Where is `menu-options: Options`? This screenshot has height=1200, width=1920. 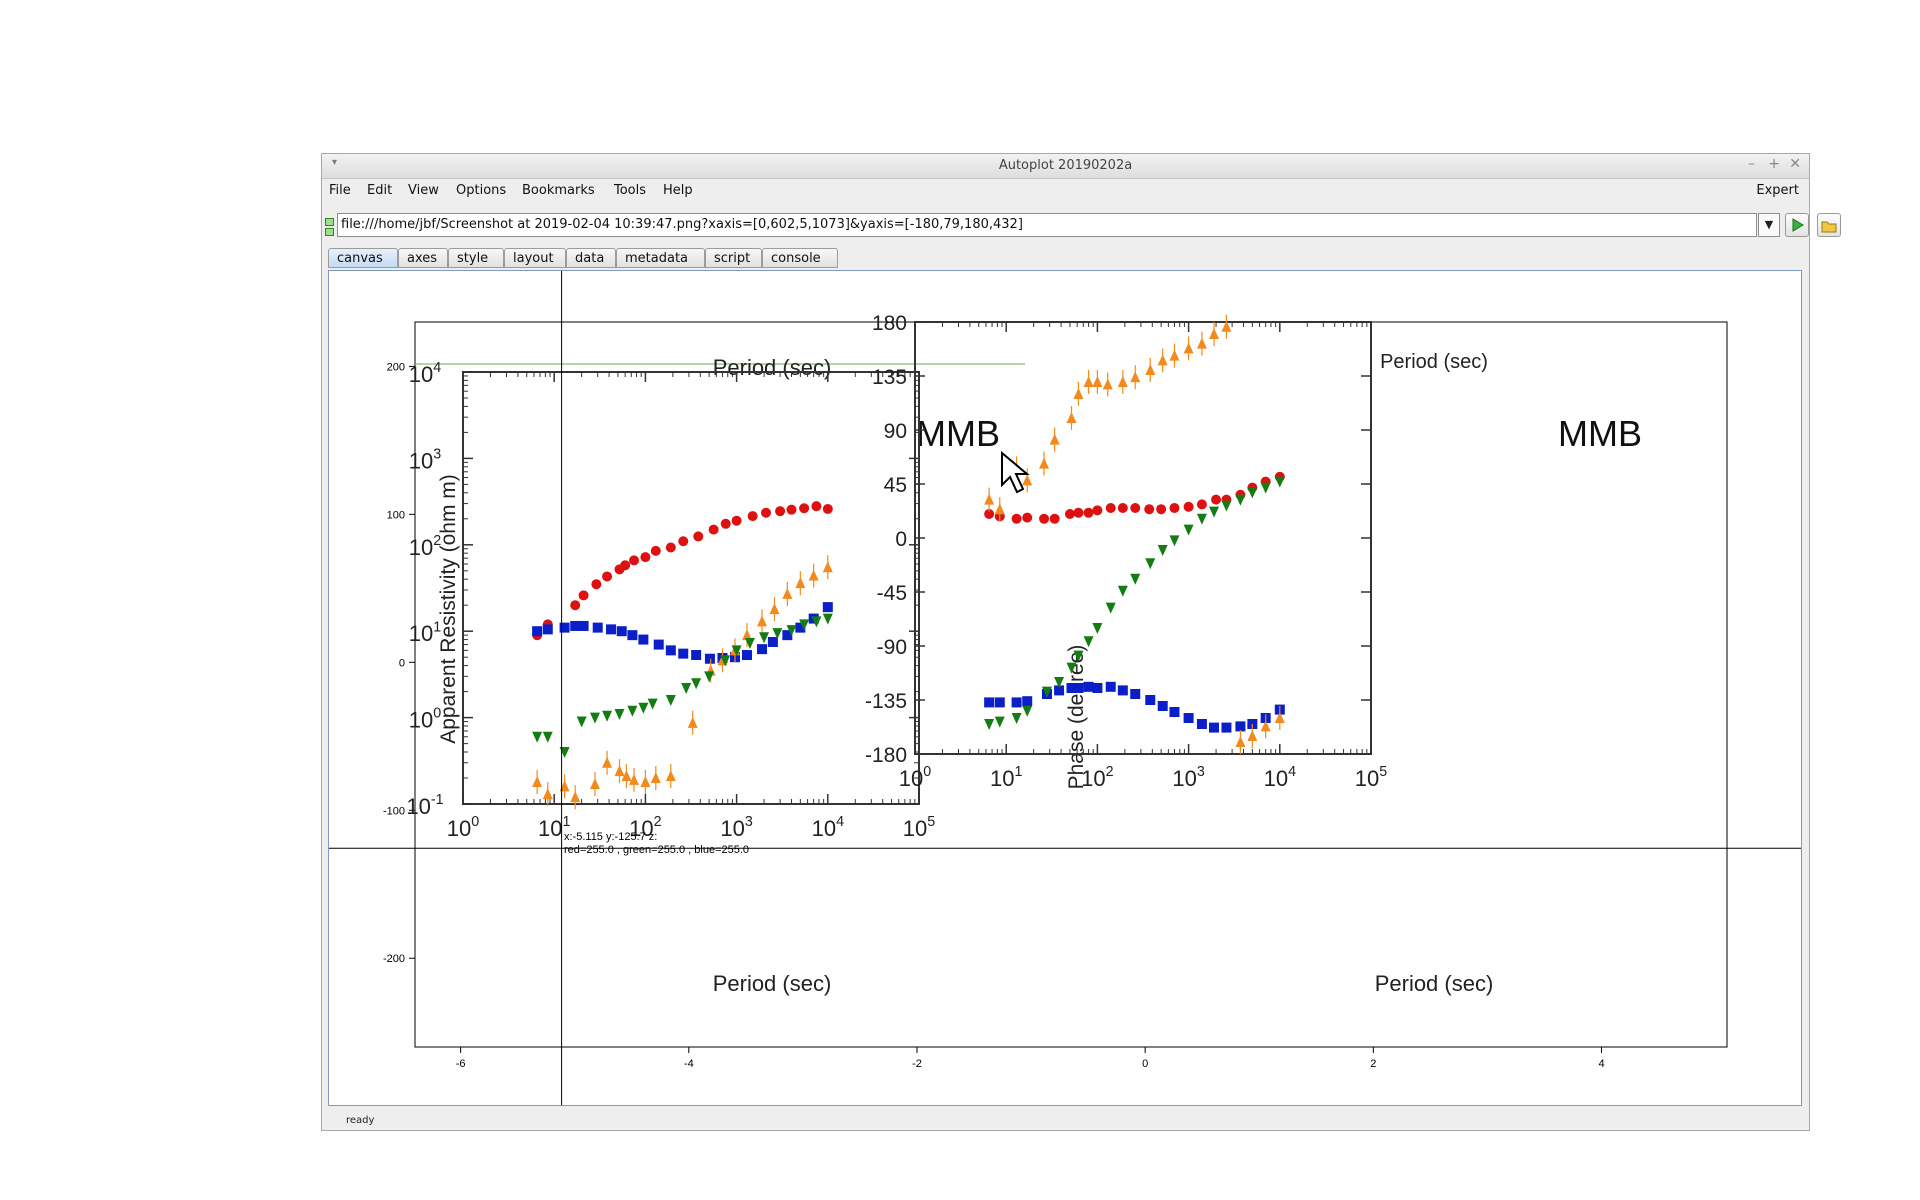
menu-options: Options is located at coordinates (481, 190).